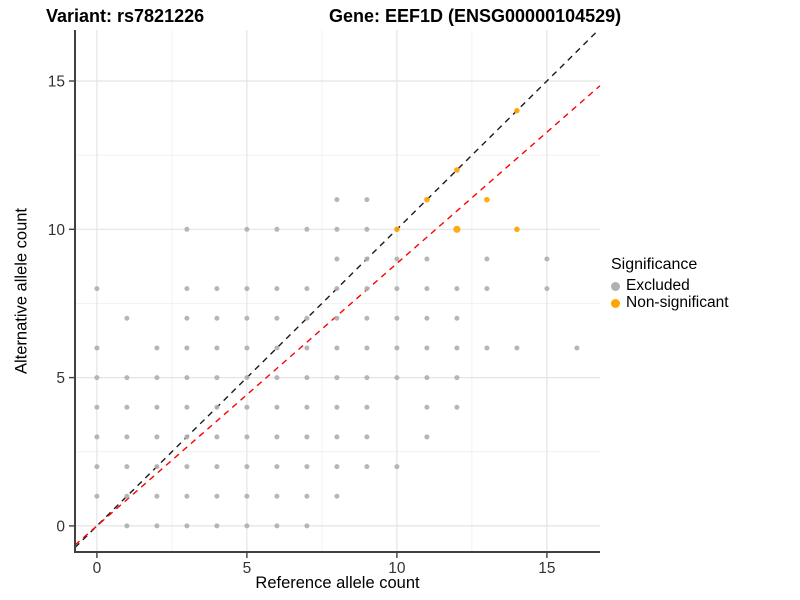 The height and width of the screenshot is (600, 800). I want to click on legend: Significance Excluded Non-significant, so click(670, 284).